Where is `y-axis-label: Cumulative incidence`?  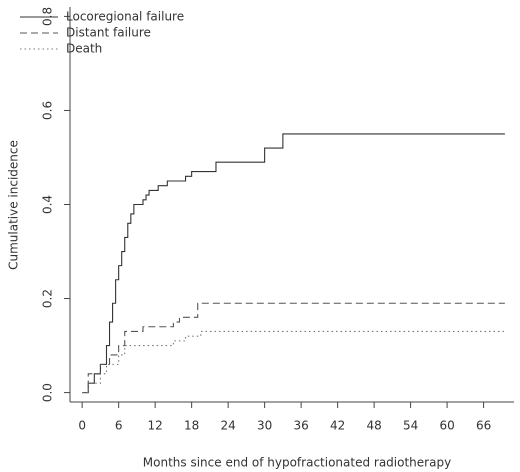
y-axis-label: Cumulative incidence is located at coordinates (14, 205).